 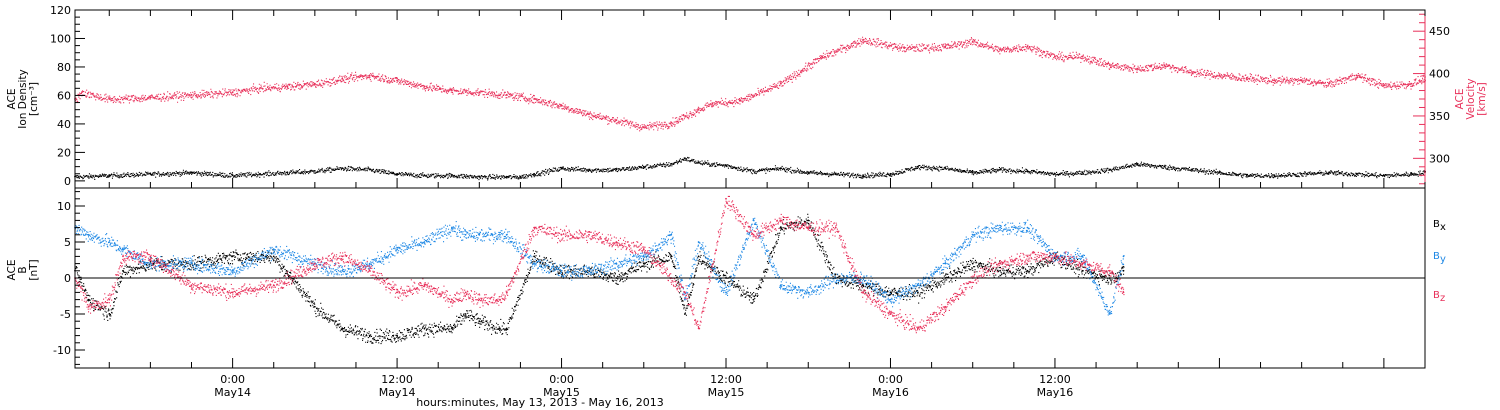 I want to click on density-series-dots, so click(x=750, y=168).